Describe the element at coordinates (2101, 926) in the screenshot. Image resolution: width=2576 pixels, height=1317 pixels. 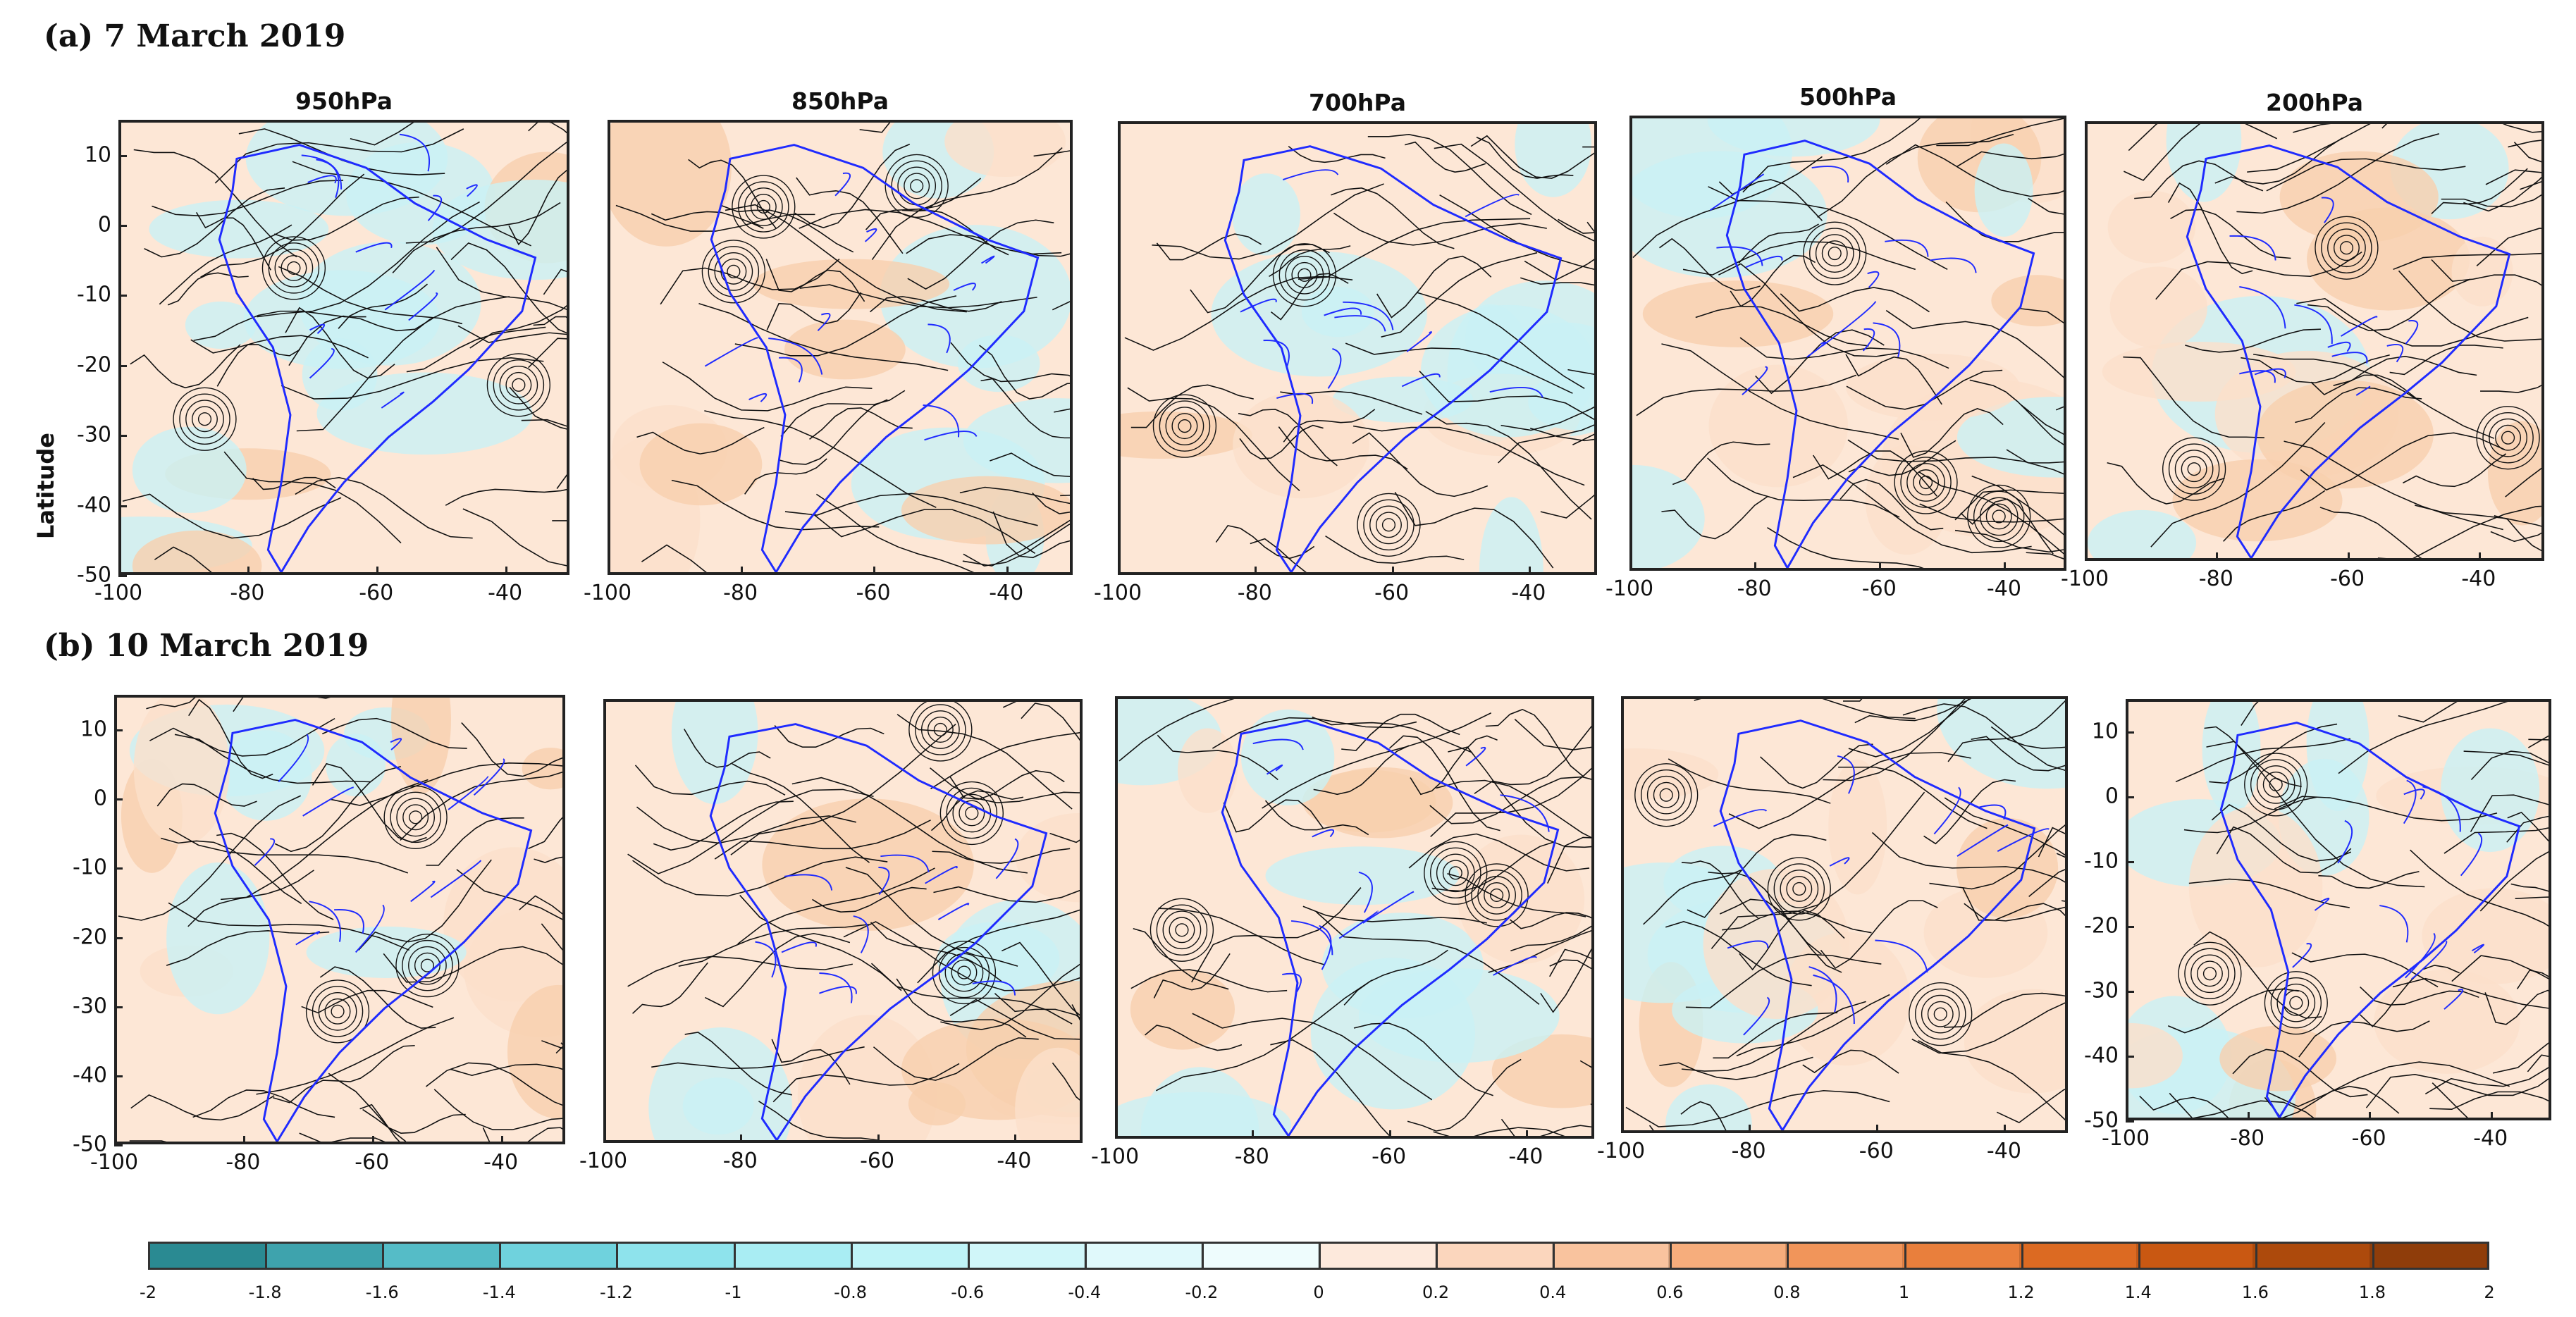
I see `y-tick-label: -20` at that location.